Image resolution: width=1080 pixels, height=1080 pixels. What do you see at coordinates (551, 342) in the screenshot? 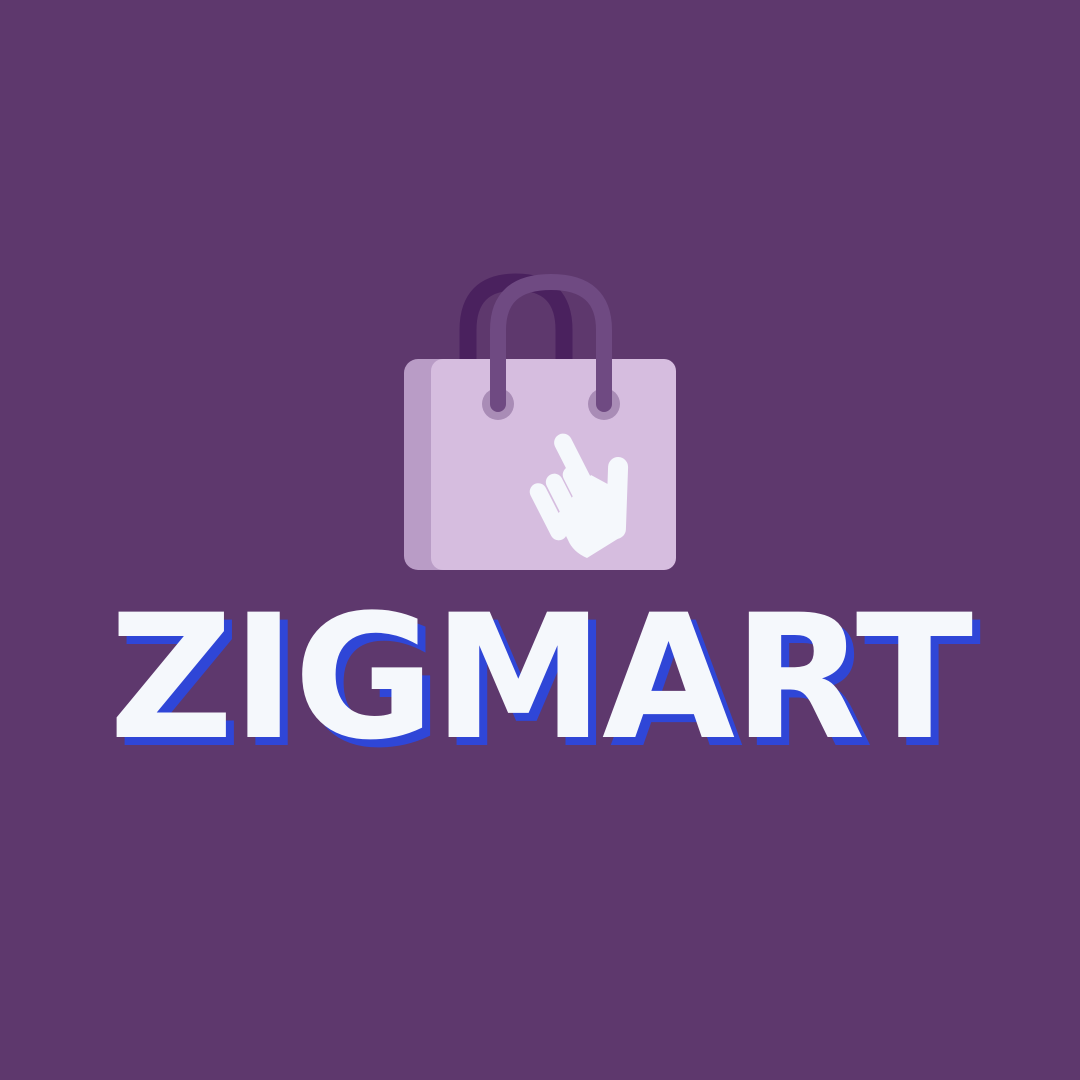
I see `bag-handle-front-icon` at bounding box center [551, 342].